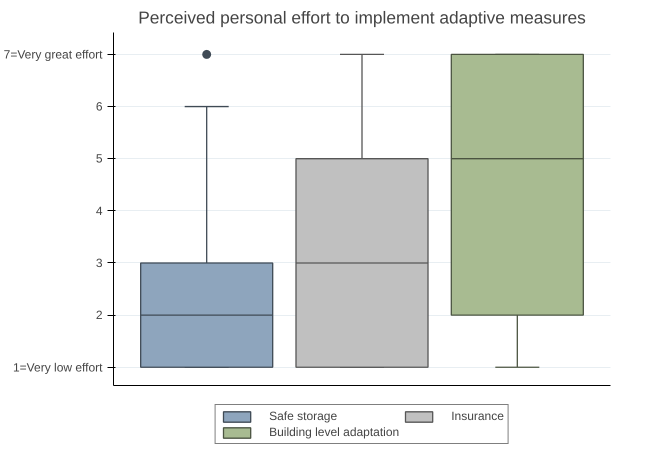 This screenshot has width=653, height=462. What do you see at coordinates (99, 315) in the screenshot?
I see `y-tick-label: 2` at bounding box center [99, 315].